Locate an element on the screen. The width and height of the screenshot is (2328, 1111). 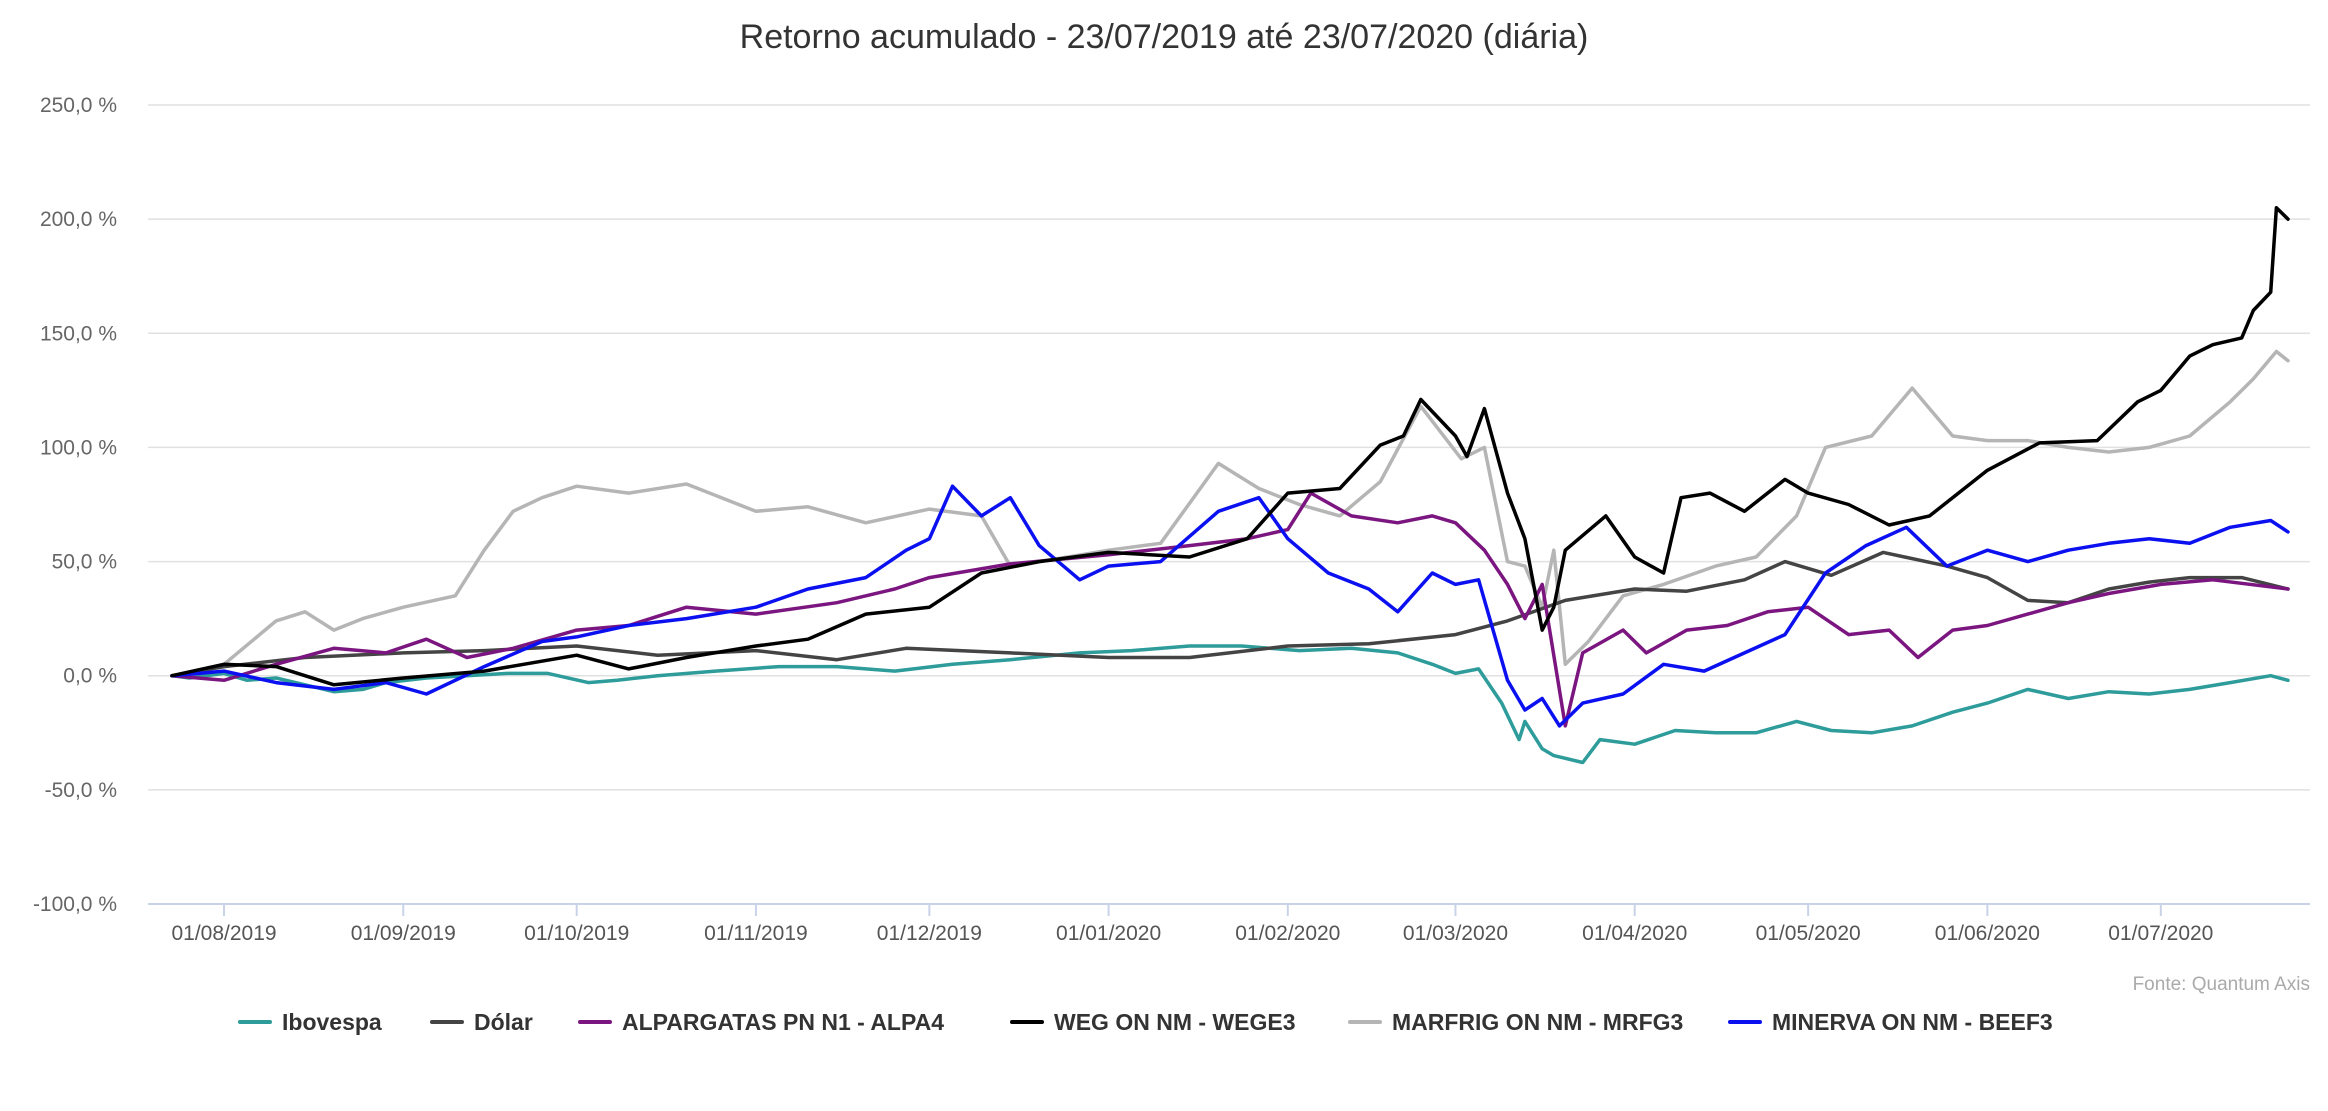
x-tick-label: 01/04/2020 is located at coordinates (1634, 933).